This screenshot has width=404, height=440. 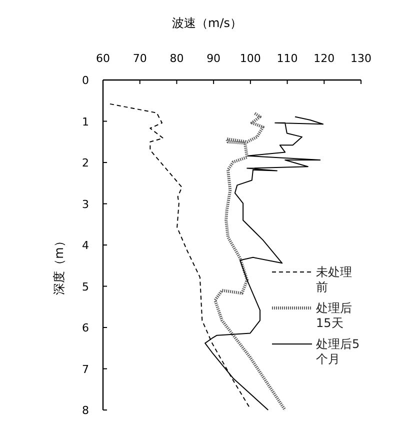 What do you see at coordinates (85, 204) in the screenshot?
I see `y-tick-label: 3` at bounding box center [85, 204].